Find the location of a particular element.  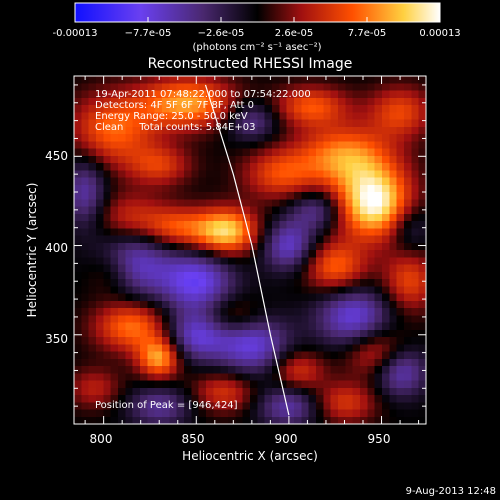

annotation-detectors: Detectors: 4F 5F 6F 7F 8F, Att 0 is located at coordinates (174, 105).